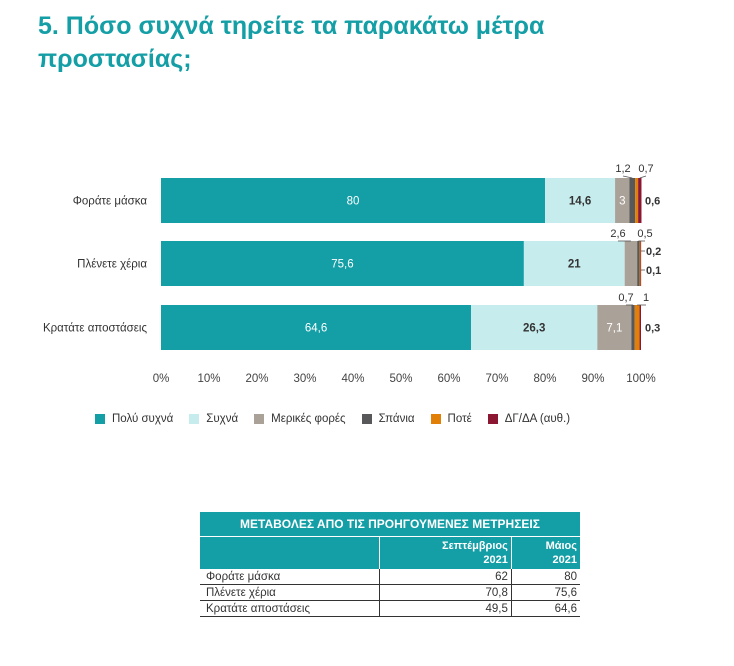 The height and width of the screenshot is (666, 734). What do you see at coordinates (290, 552) in the screenshot?
I see `table-header-blank` at bounding box center [290, 552].